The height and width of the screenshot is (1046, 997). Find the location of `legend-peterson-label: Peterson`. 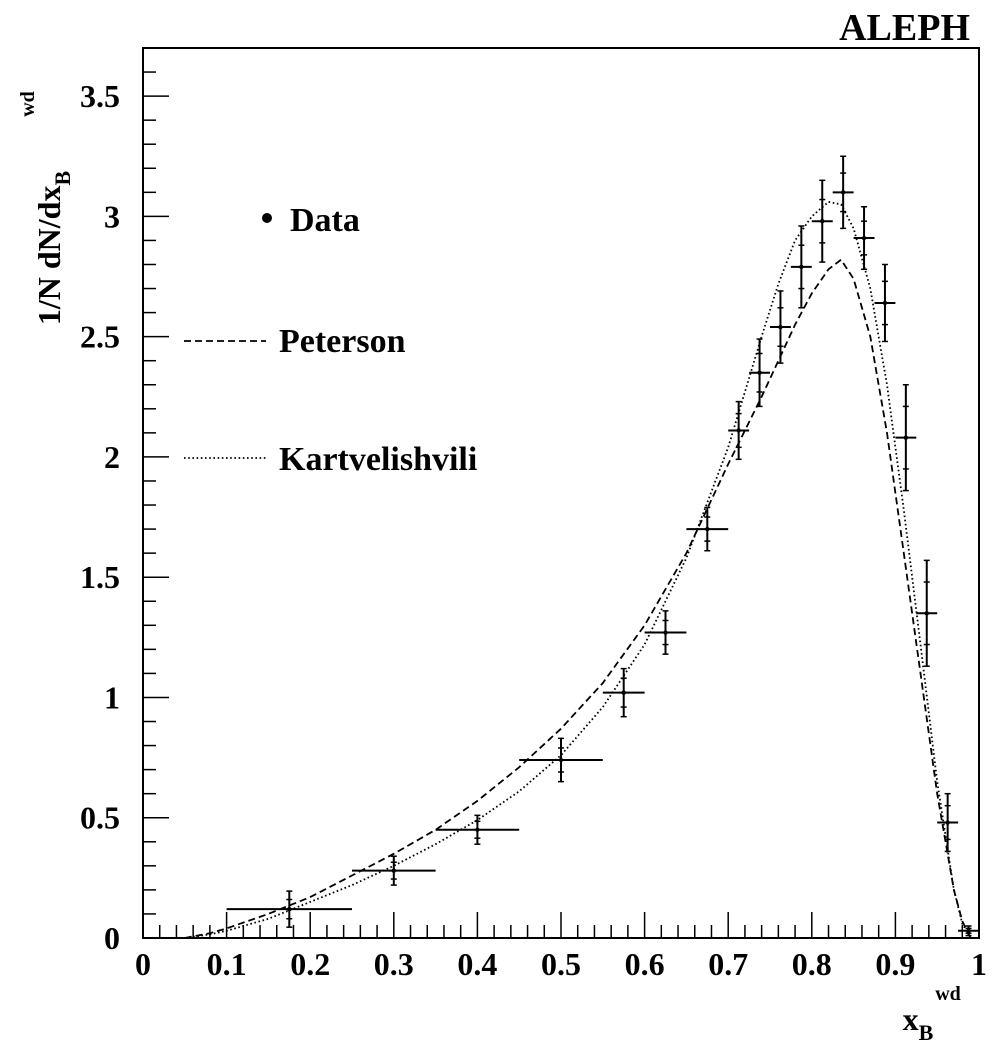

legend-peterson-label: Peterson is located at coordinates (342, 341).